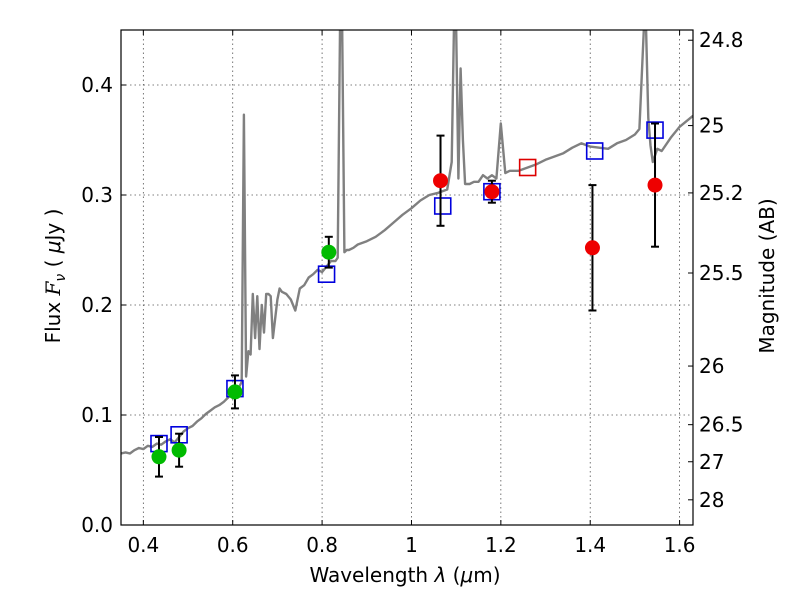 This screenshot has height=600, width=800. What do you see at coordinates (466, 575) in the screenshot?
I see `x-axis-label-mu: μ` at bounding box center [466, 575].